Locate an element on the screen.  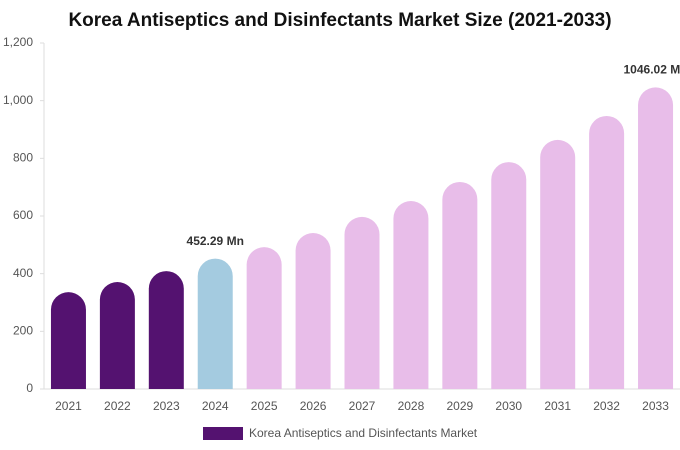
x-tick-label: 2023 is located at coordinates (166, 406).